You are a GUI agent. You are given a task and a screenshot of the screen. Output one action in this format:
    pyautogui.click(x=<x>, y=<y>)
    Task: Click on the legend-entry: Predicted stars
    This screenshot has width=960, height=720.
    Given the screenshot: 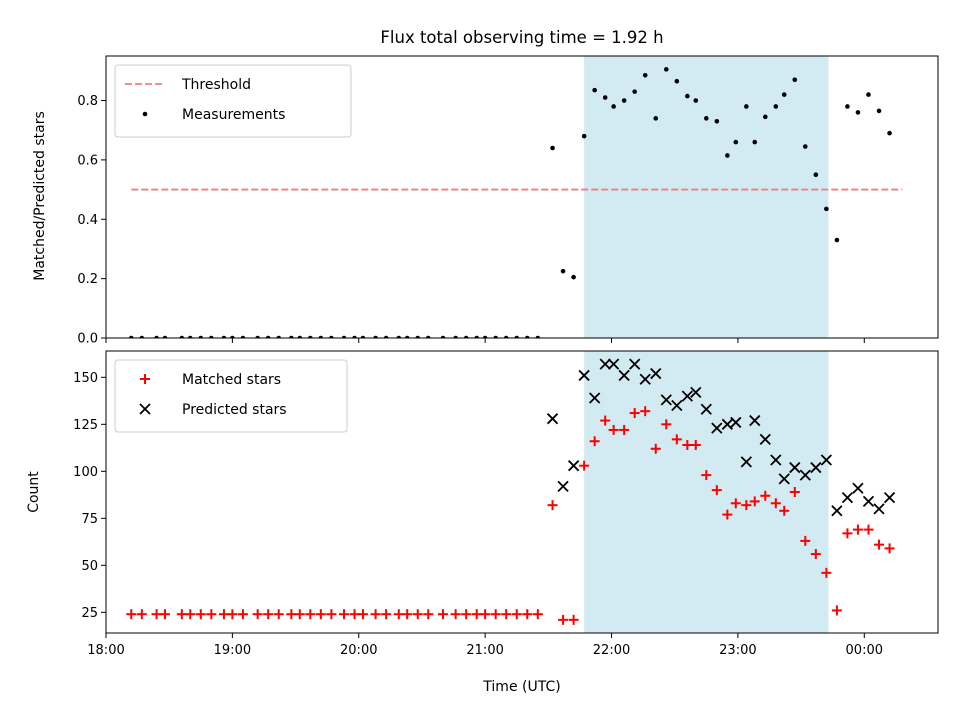 What is the action you would take?
    pyautogui.click(x=213, y=410)
    